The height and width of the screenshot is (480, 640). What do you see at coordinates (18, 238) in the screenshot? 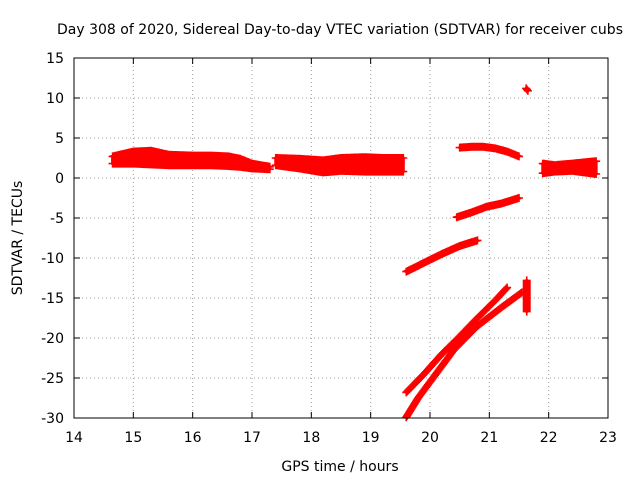
I see `y-axis-label: SDTVAR / TECUs` at bounding box center [18, 238].